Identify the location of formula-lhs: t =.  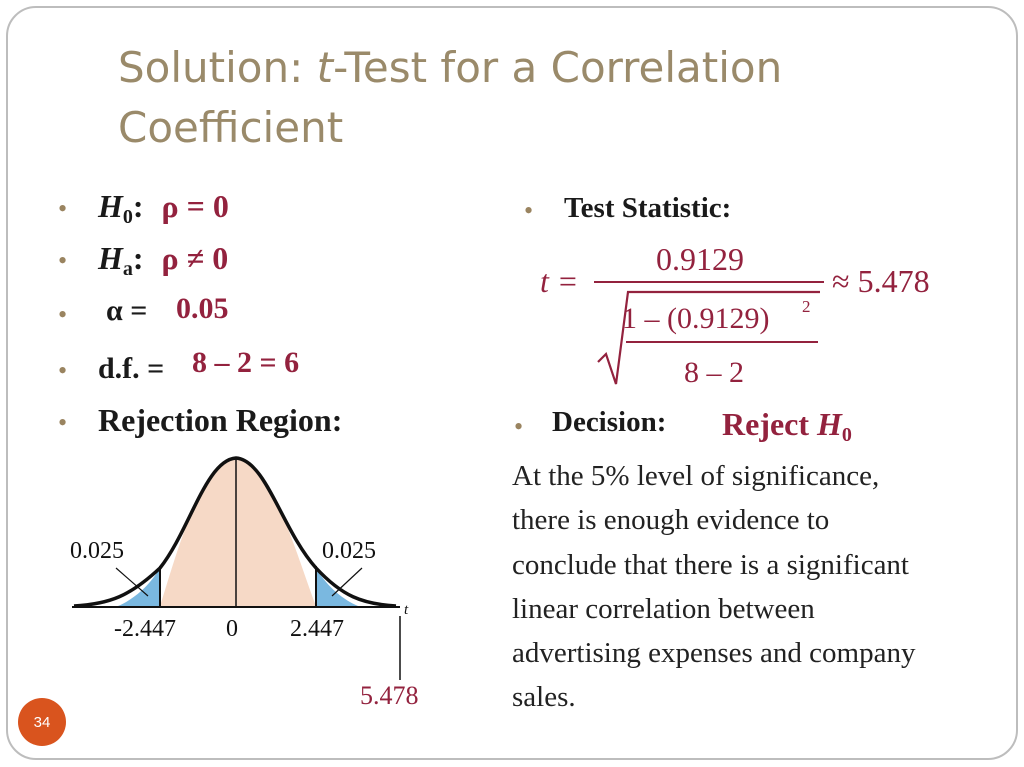
(558, 281).